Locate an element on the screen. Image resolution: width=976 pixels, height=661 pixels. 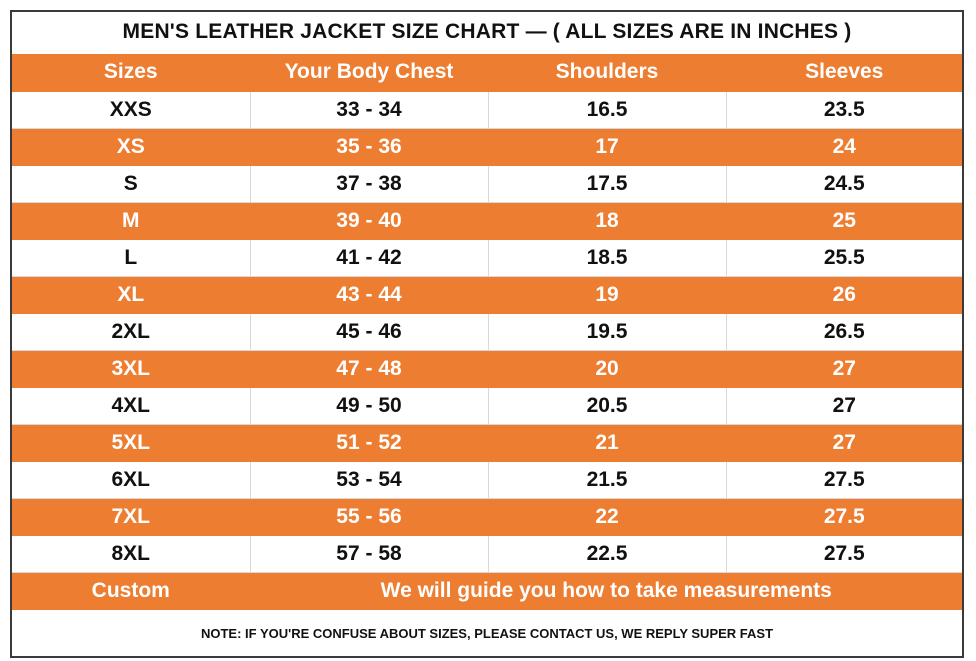
cell-shoulders: 17 is located at coordinates (607, 147).